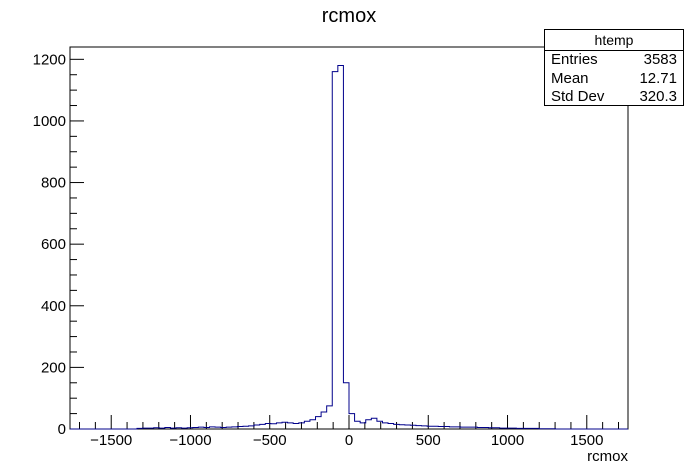 This screenshot has height=476, width=698. I want to click on stats-value: 320.3, so click(658, 96).